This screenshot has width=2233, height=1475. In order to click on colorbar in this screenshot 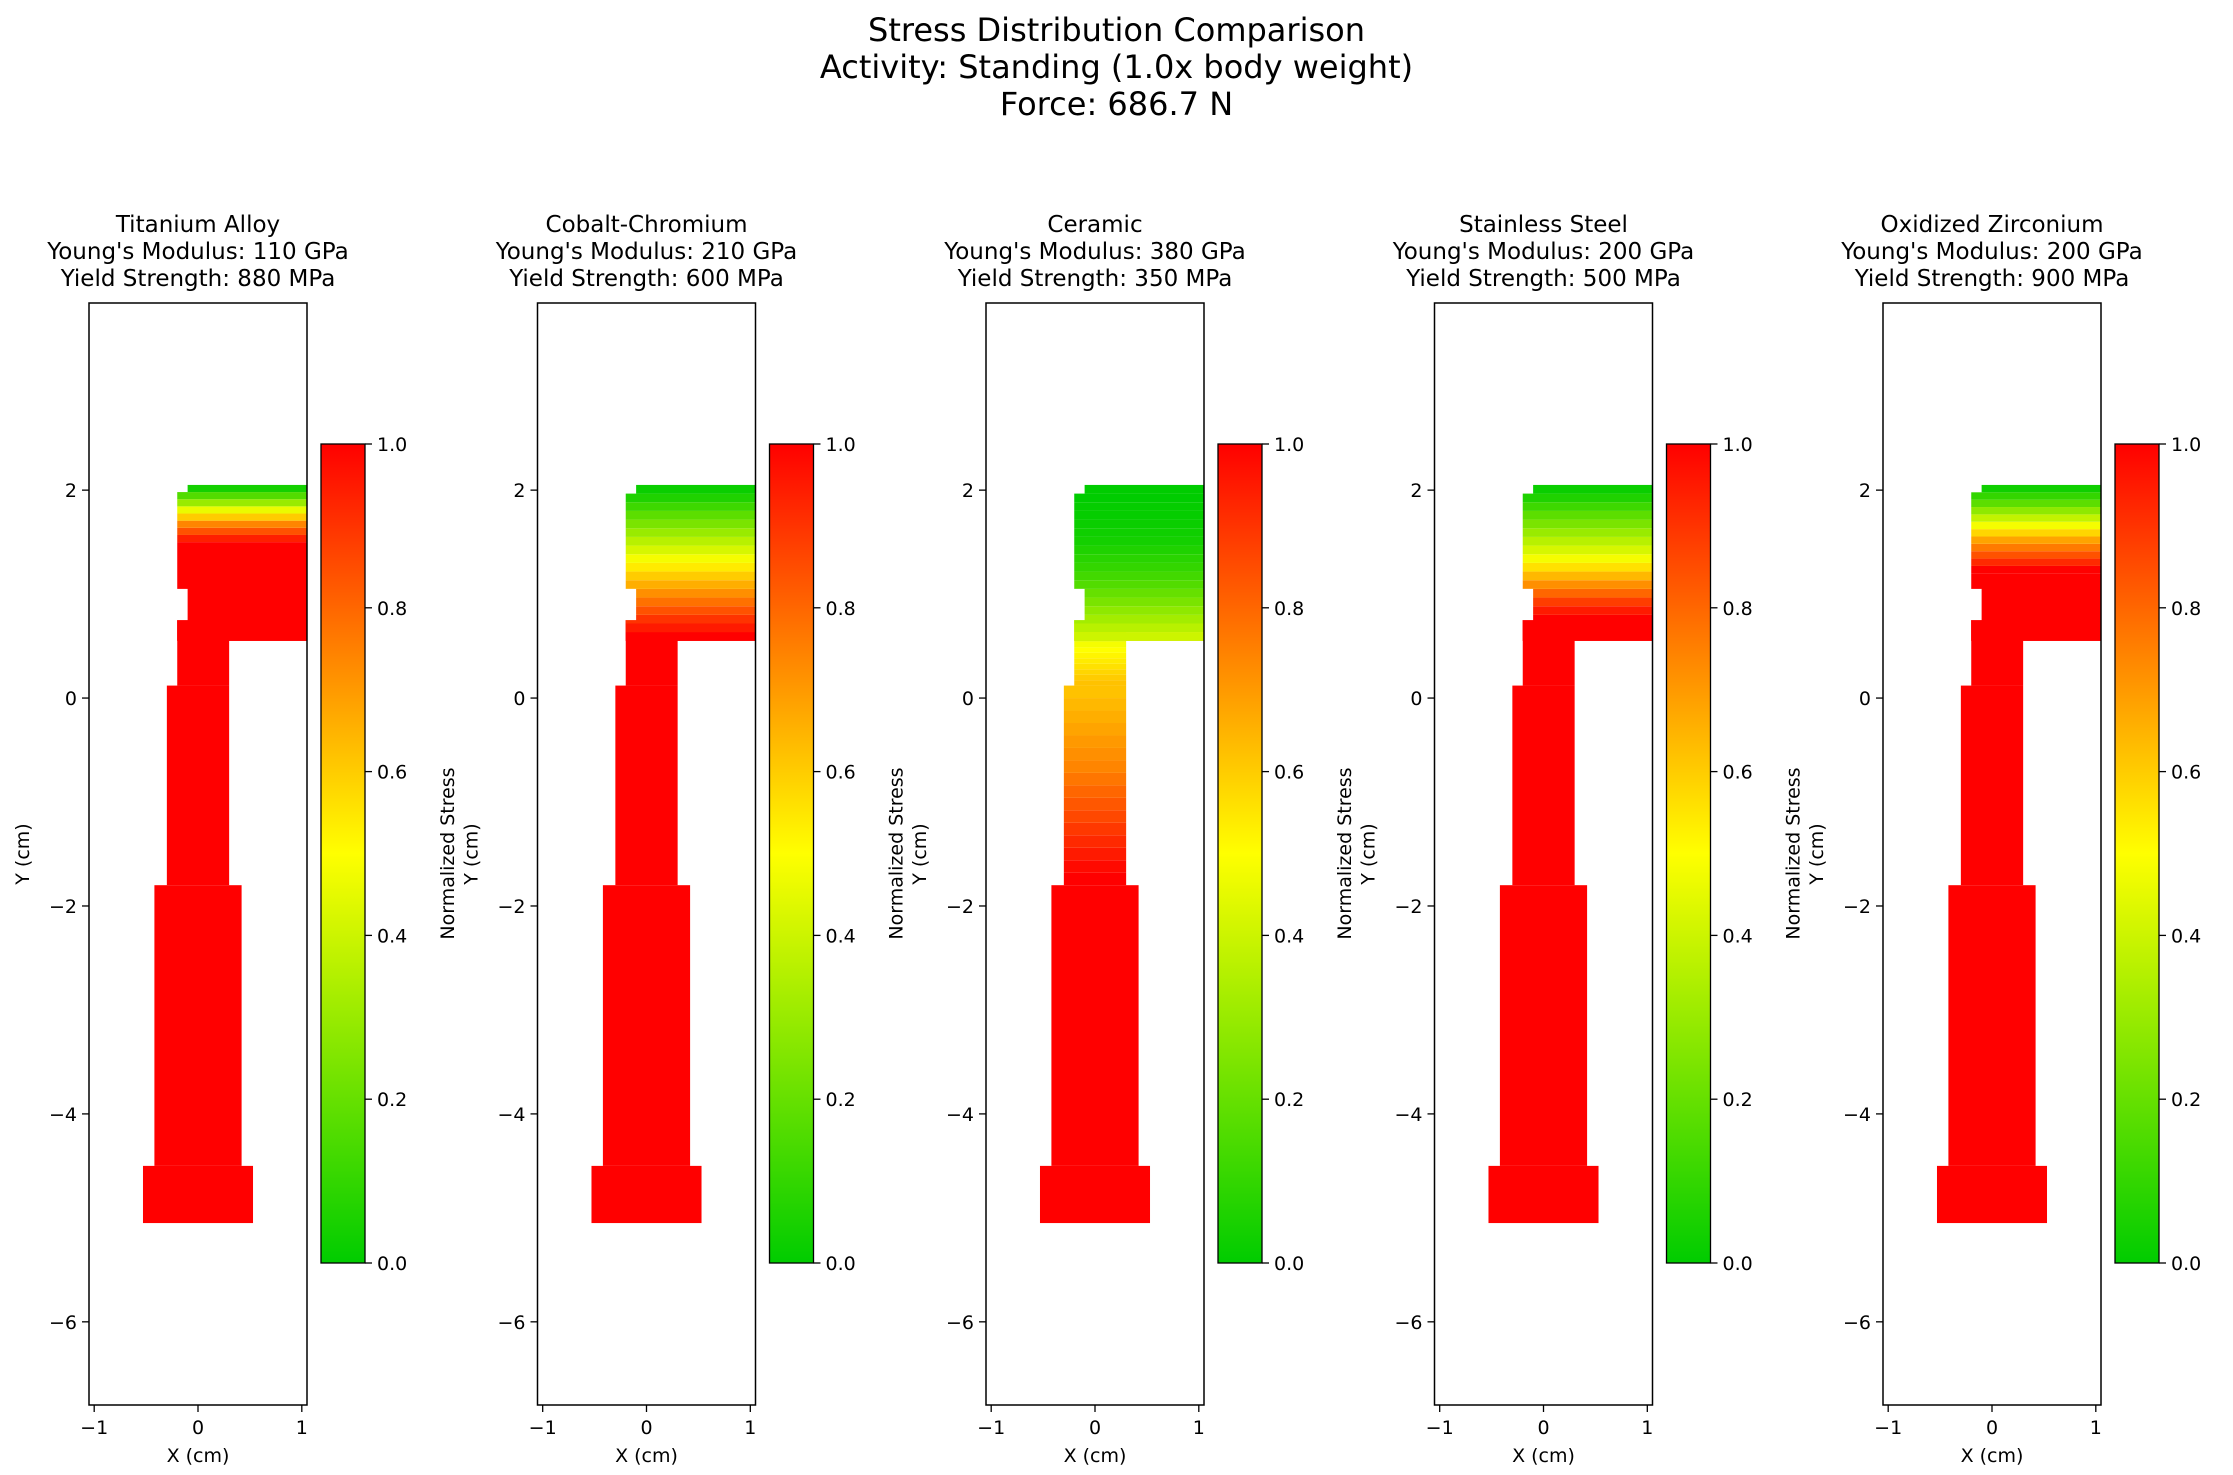, I will do `click(343, 853)`.